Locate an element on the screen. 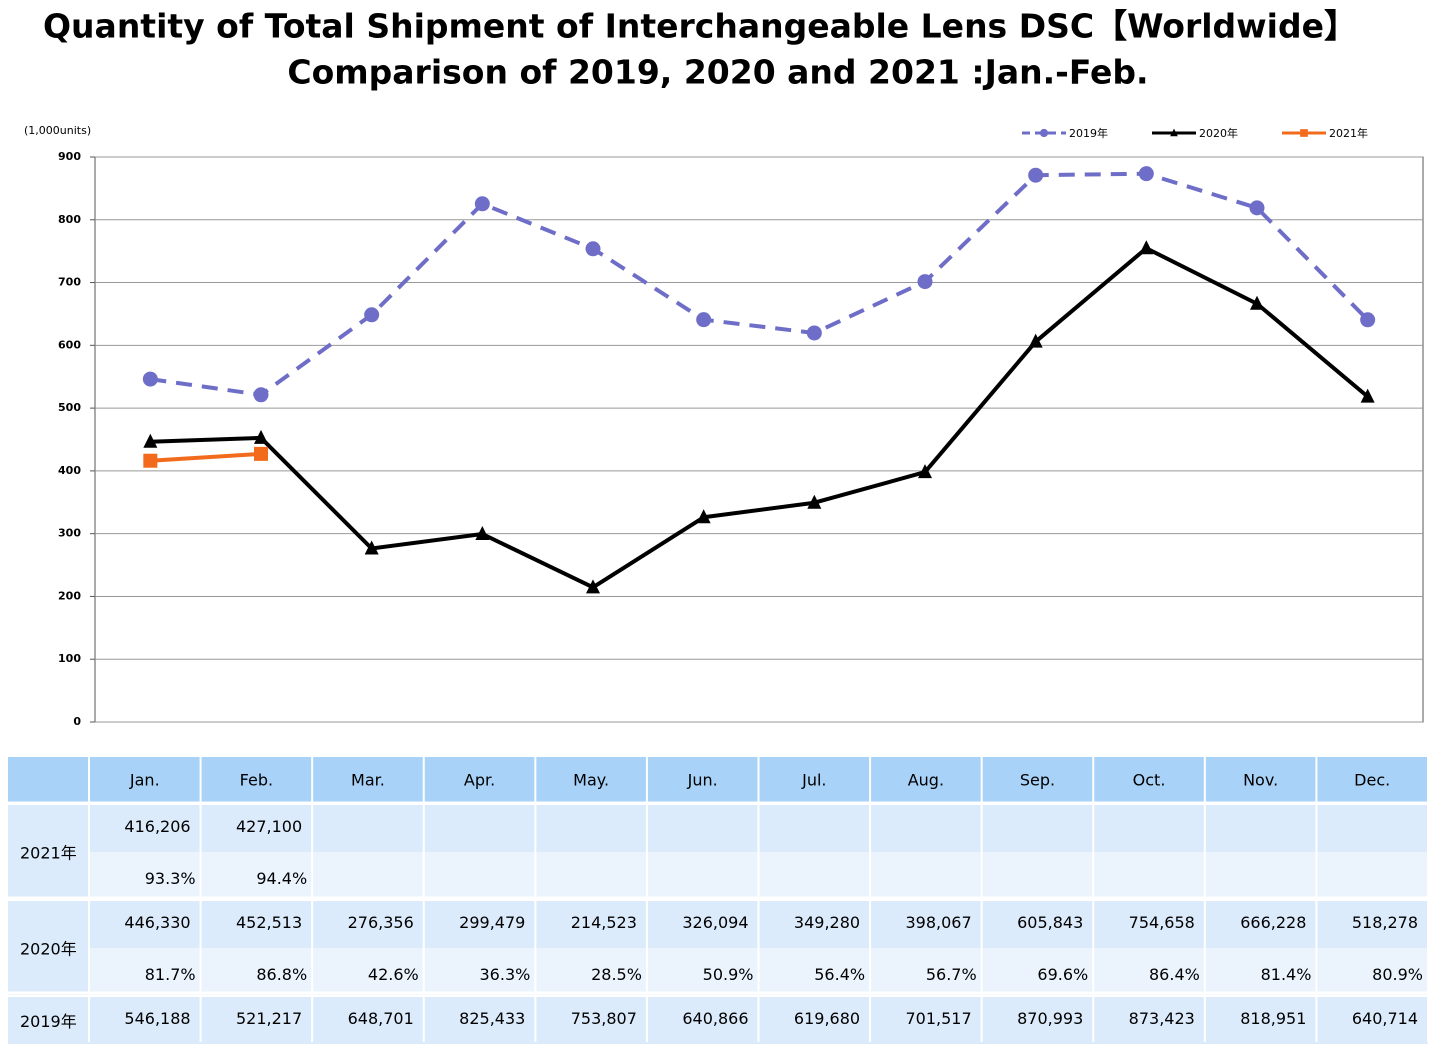 This screenshot has height=1048, width=1436. table-row-label: 2020年 is located at coordinates (48, 949).